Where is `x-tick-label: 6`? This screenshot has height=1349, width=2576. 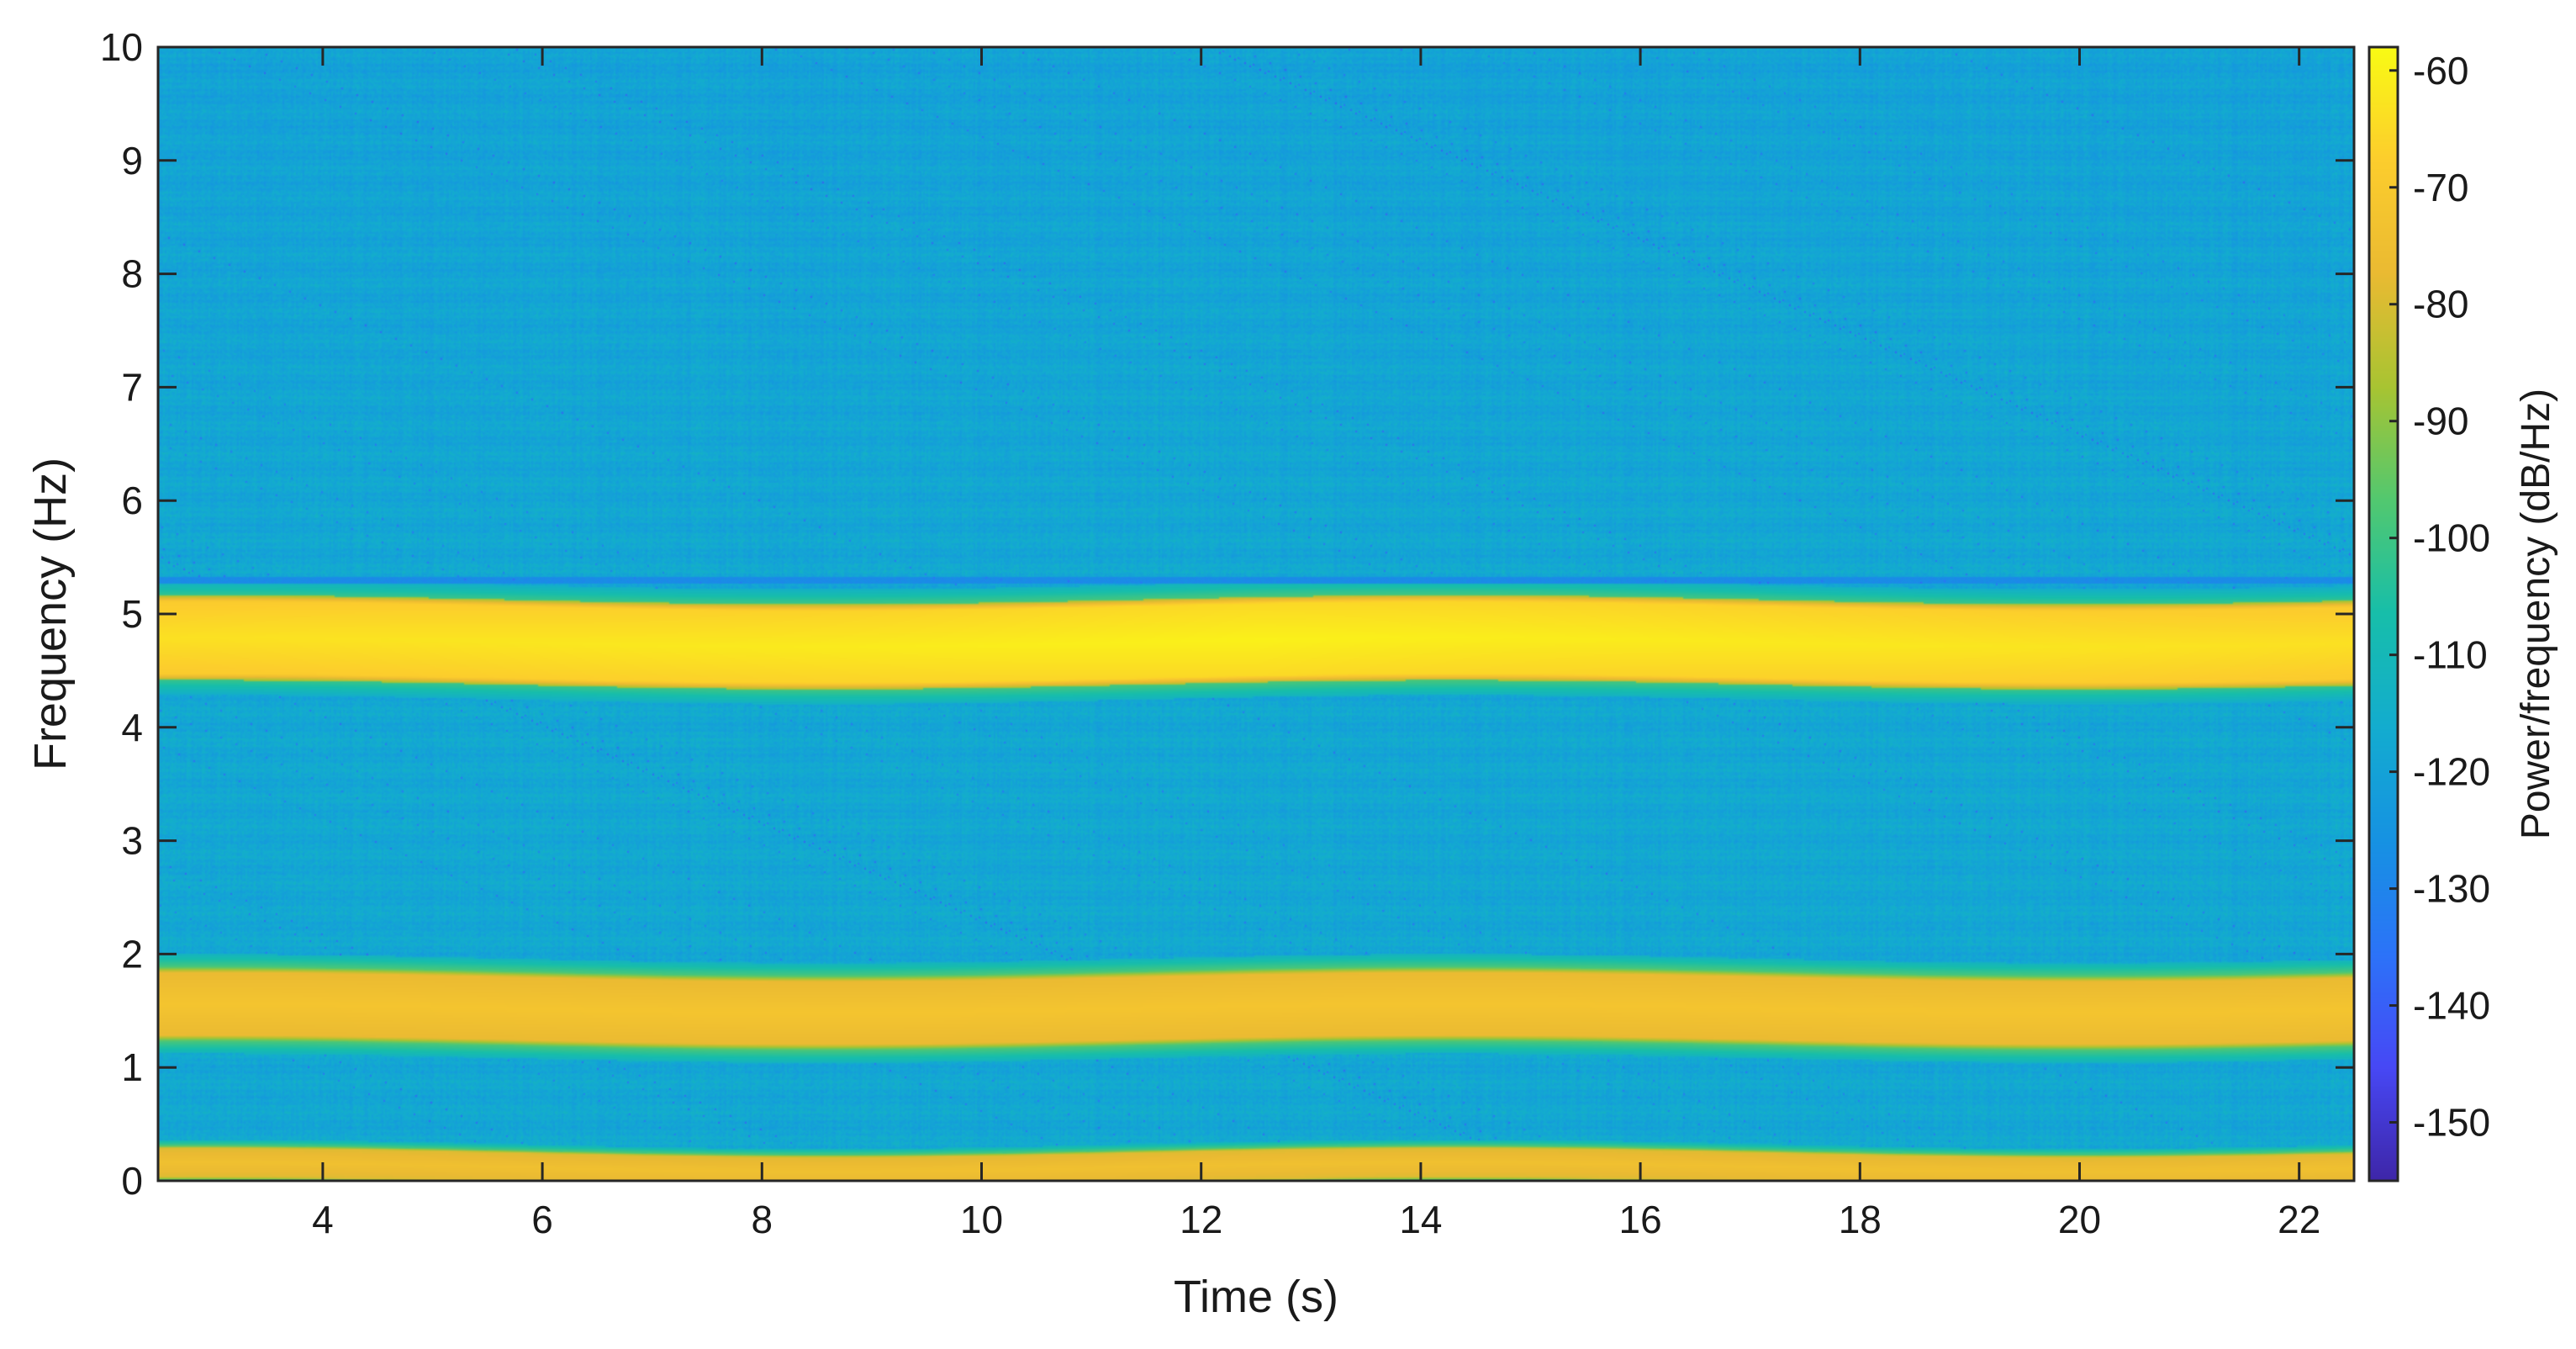 x-tick-label: 6 is located at coordinates (542, 1219).